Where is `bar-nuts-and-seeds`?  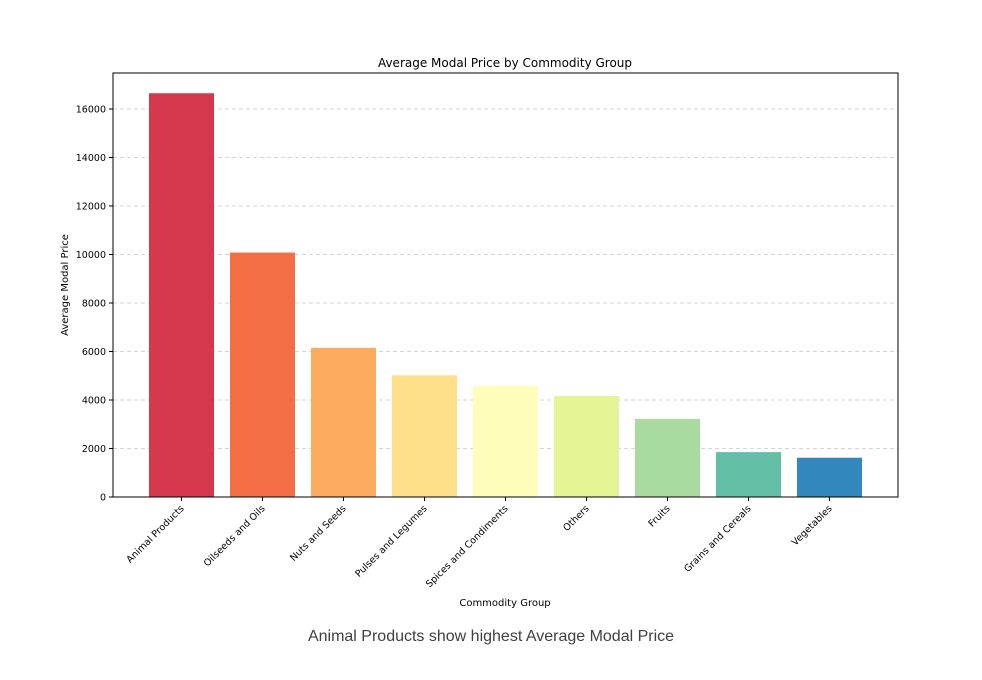 bar-nuts-and-seeds is located at coordinates (343, 422).